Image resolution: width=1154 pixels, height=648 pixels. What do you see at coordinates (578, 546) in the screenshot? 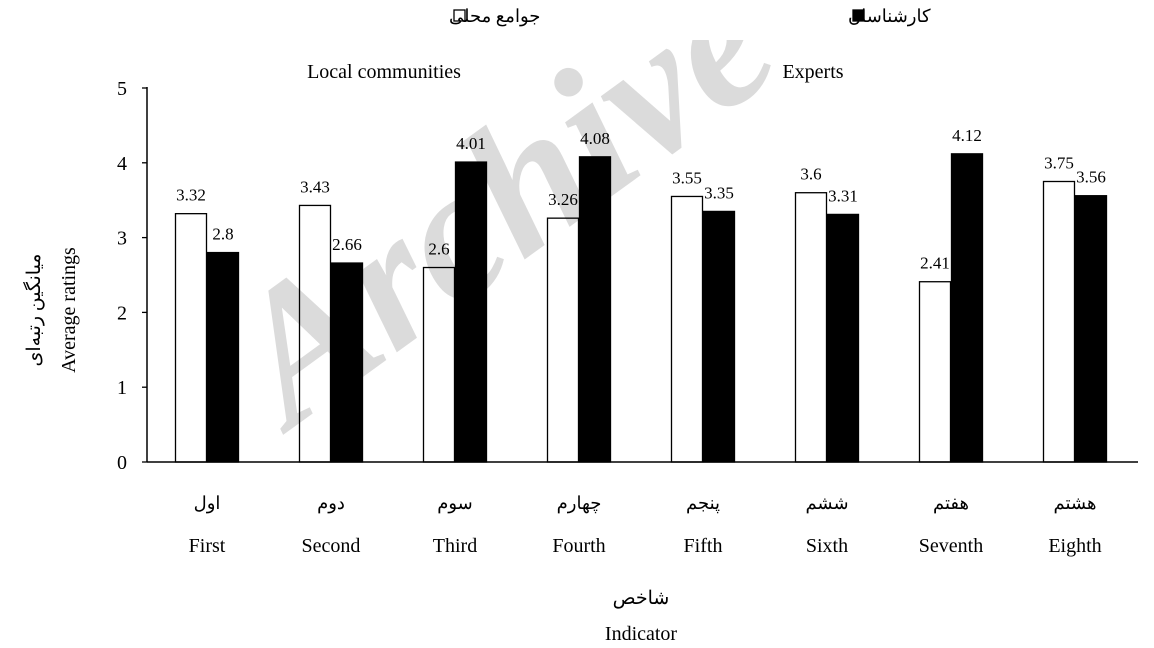
I see `x-category-label-fourth: Fourth` at bounding box center [578, 546].